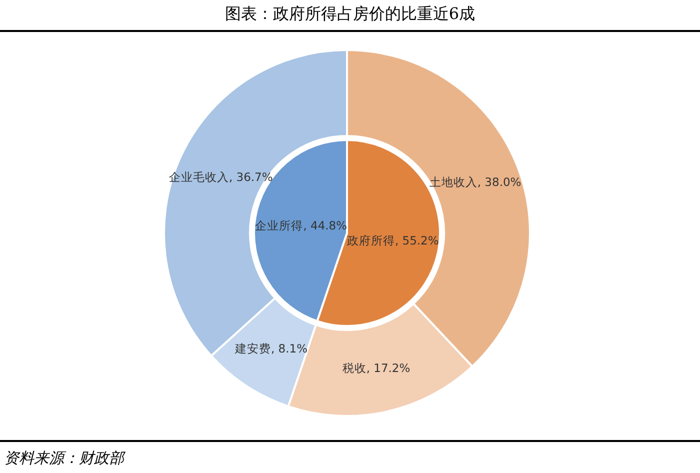 This screenshot has width=700, height=473. Describe the element at coordinates (64, 458) in the screenshot. I see `text: 资料来源：财政部` at that location.